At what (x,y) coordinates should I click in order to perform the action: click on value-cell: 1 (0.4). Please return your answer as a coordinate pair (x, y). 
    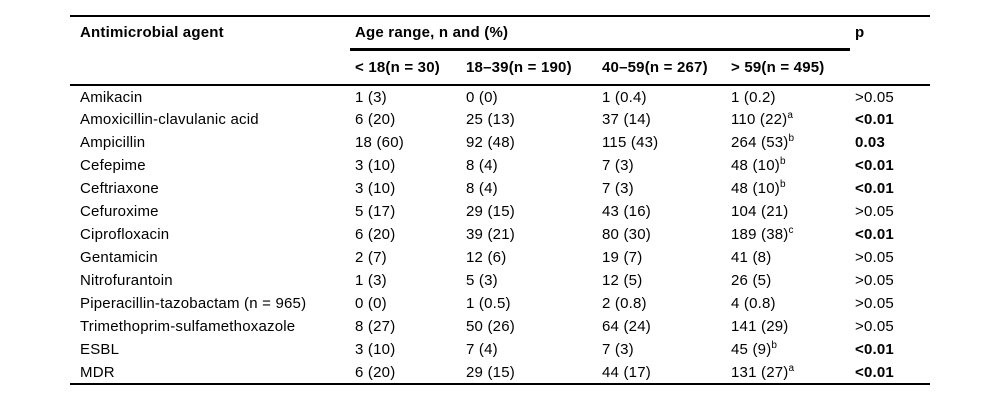
    Looking at the image, I should click on (661, 96).